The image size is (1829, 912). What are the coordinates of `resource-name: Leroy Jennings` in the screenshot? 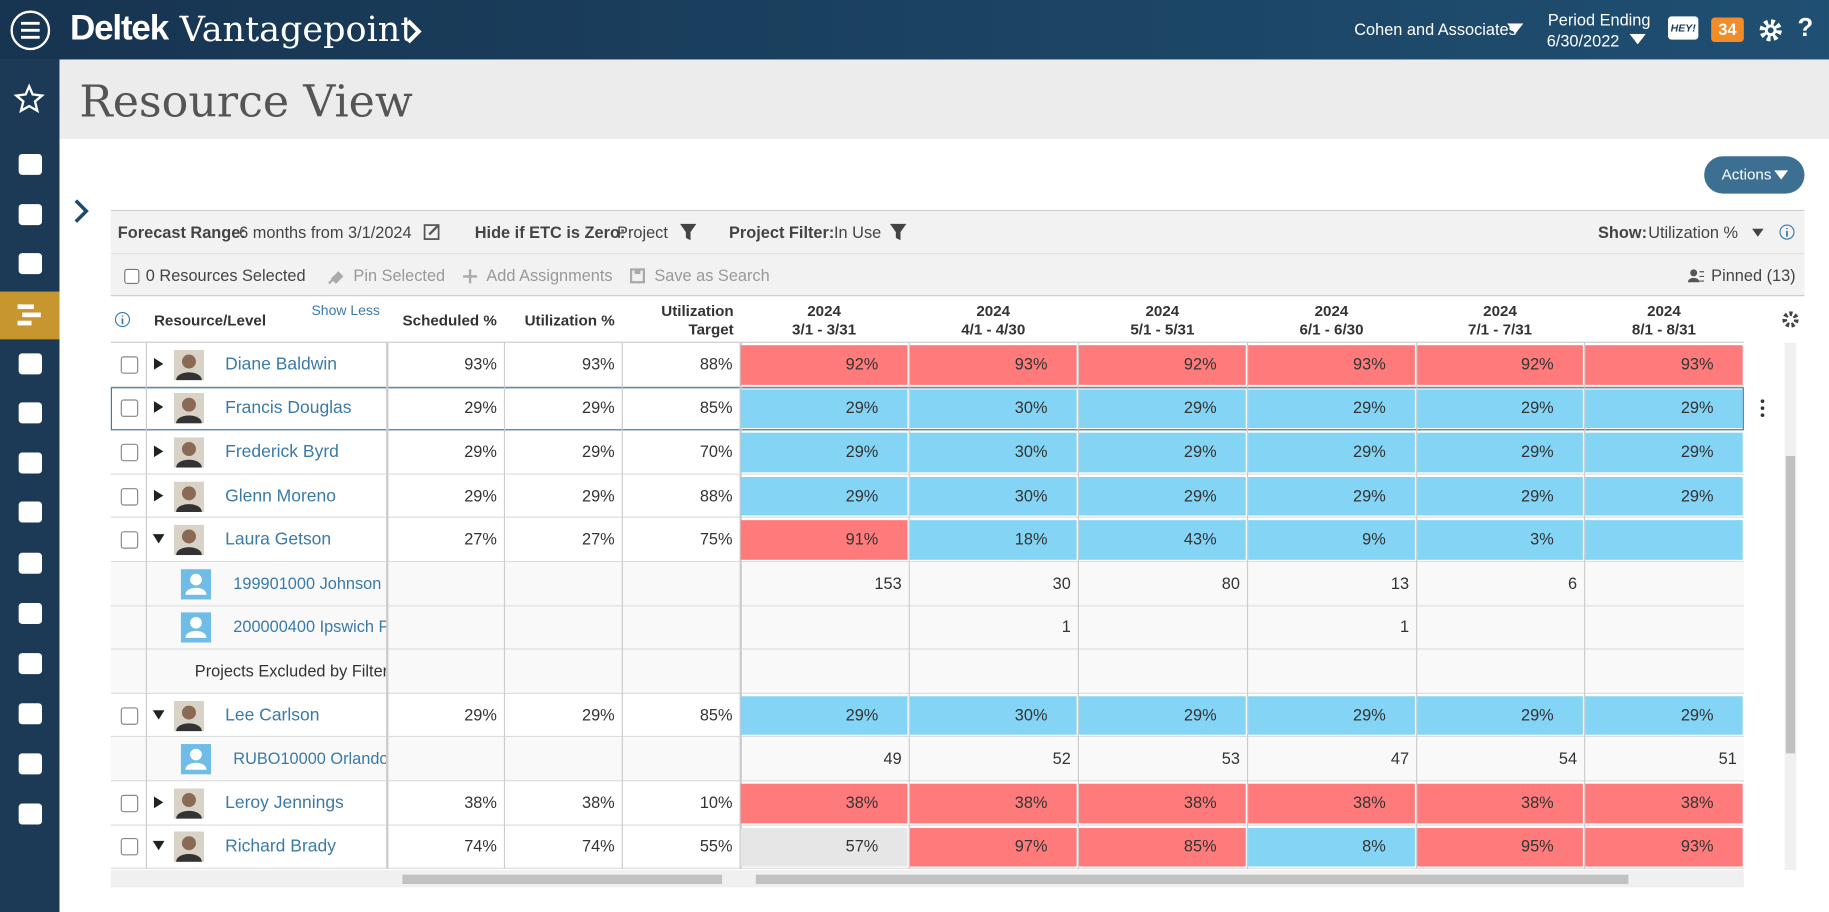 It's located at (284, 802).